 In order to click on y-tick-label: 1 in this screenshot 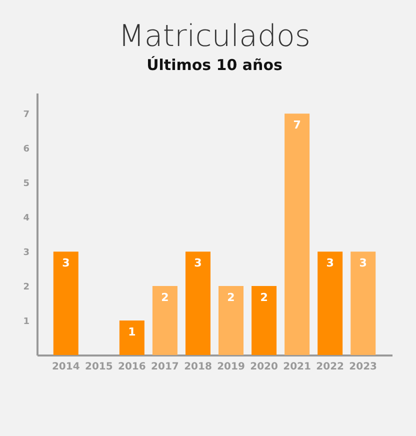, I will do `click(26, 322)`.